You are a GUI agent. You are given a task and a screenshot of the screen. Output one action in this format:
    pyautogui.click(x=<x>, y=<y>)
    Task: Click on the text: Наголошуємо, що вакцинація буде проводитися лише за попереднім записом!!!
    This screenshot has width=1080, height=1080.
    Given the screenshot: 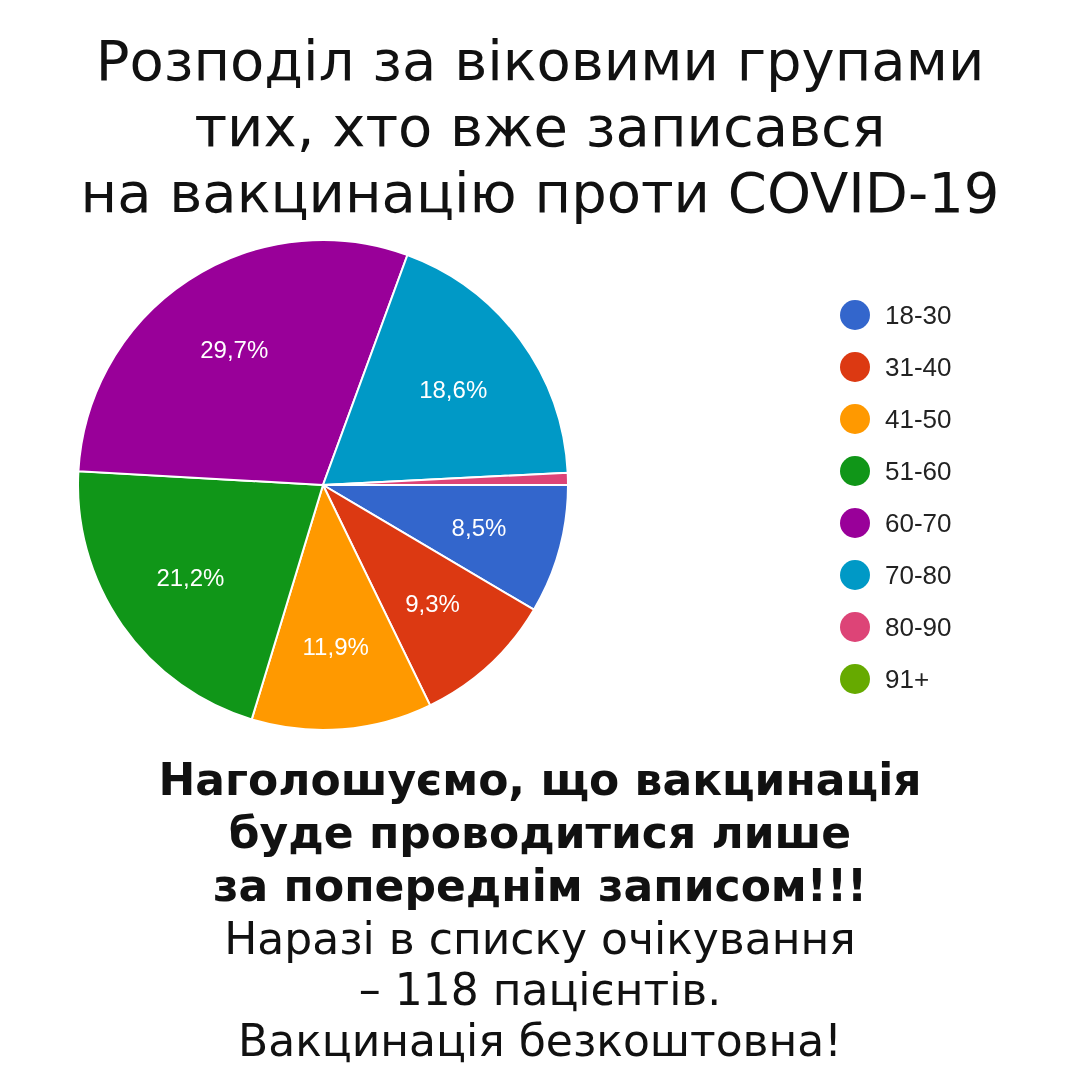 What is the action you would take?
    pyautogui.click(x=540, y=832)
    